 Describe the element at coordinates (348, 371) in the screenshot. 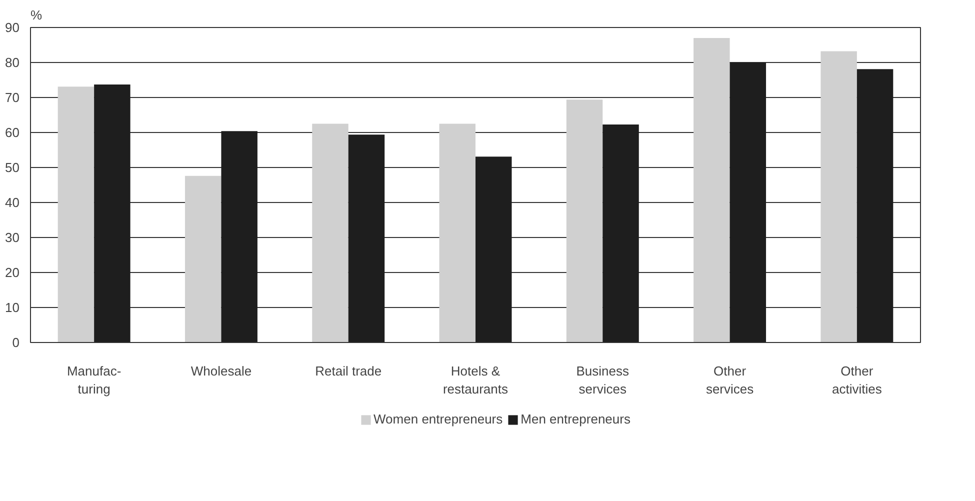

I see `x-tick-label: Retail trade` at that location.